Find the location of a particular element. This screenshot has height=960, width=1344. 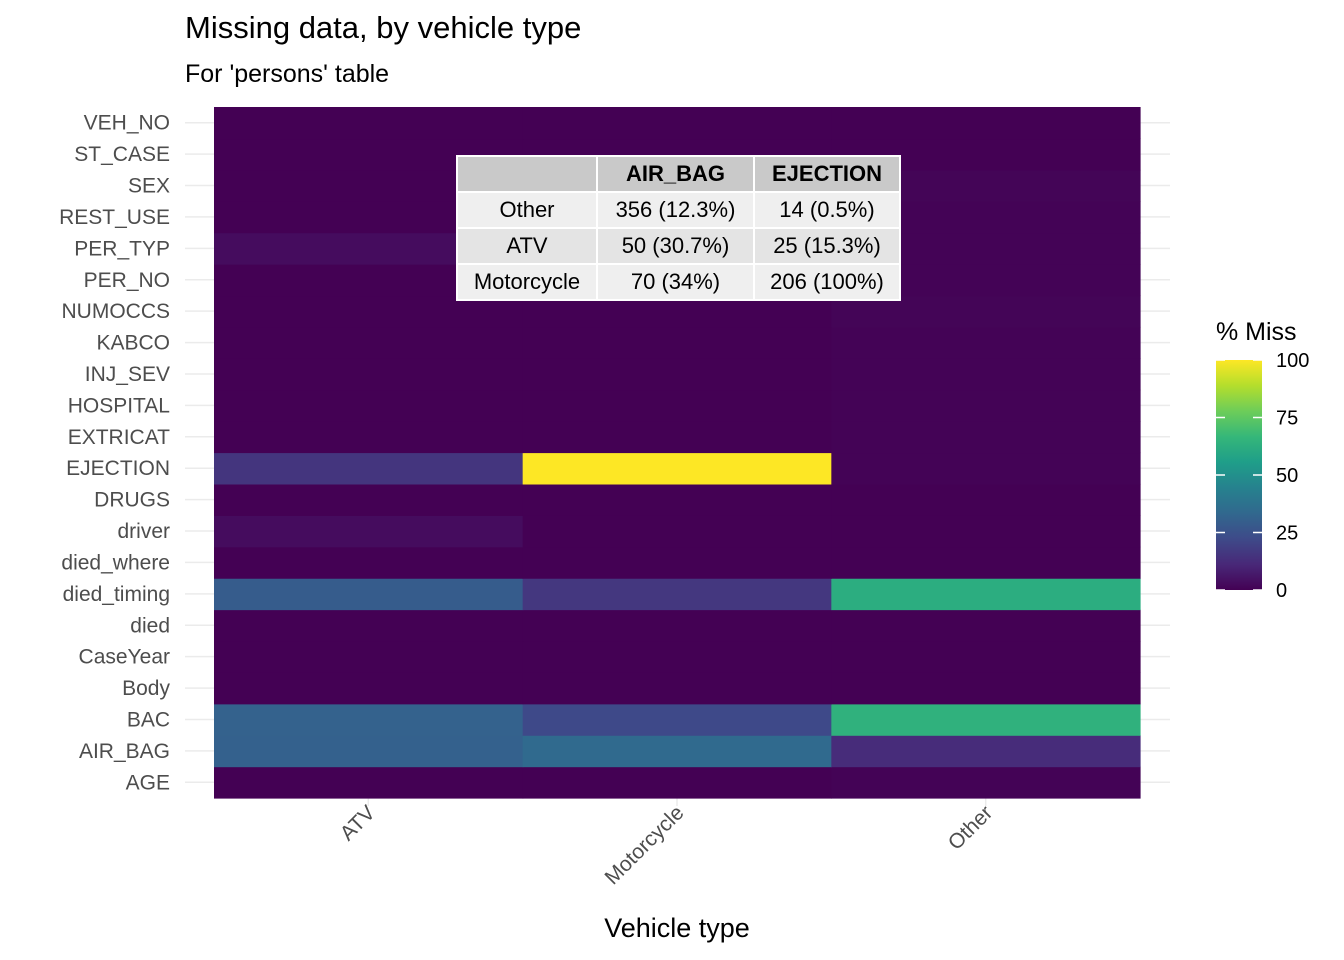

y-tick-label: CaseYear is located at coordinates (124, 657).